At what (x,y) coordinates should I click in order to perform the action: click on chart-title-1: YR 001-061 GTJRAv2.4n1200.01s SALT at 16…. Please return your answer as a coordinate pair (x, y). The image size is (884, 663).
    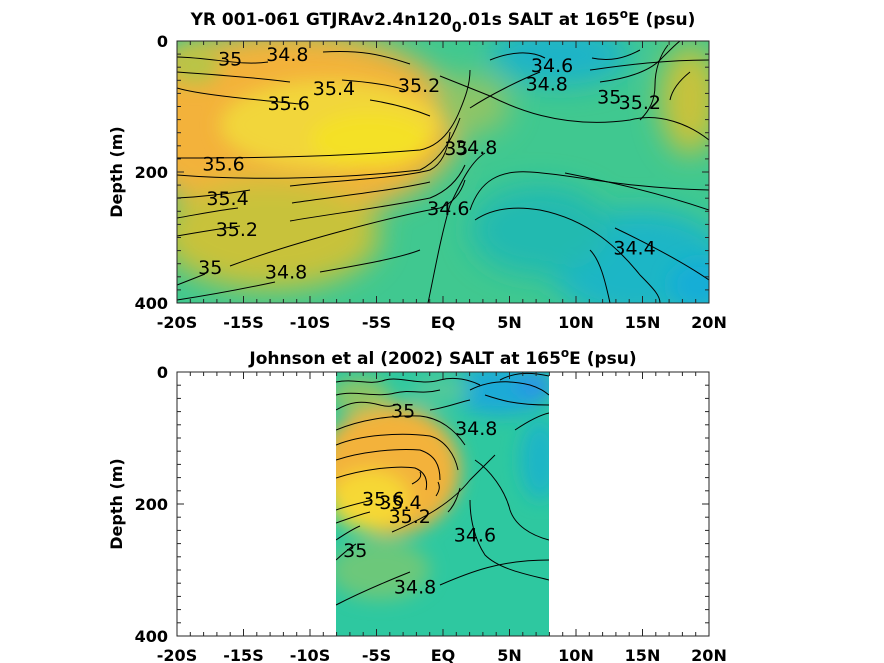
    Looking at the image, I should click on (443, 21).